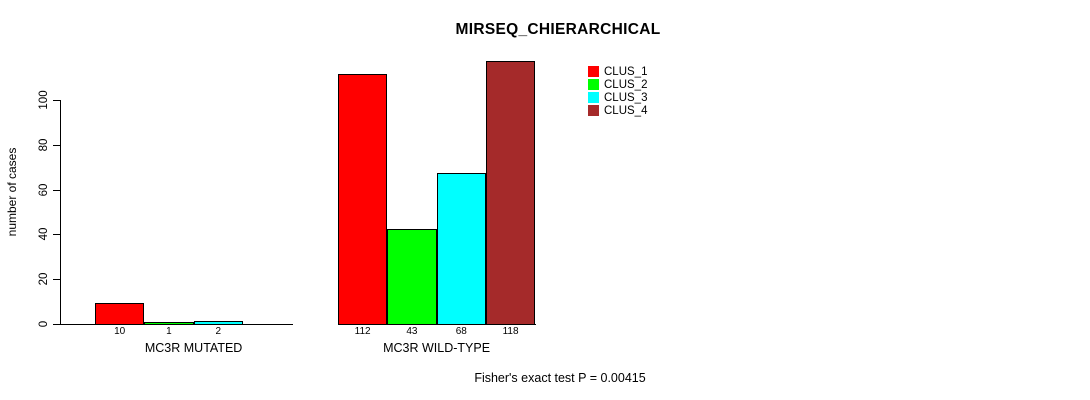  I want to click on bar-value-label: 68, so click(461, 331).